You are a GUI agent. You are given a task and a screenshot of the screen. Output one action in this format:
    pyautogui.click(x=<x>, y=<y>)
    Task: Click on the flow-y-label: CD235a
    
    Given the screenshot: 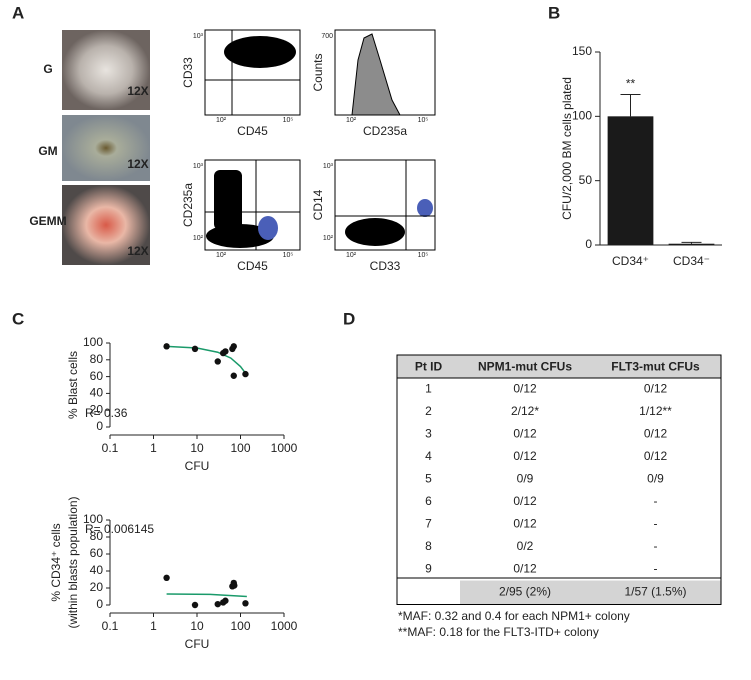 What is the action you would take?
    pyautogui.click(x=188, y=205)
    